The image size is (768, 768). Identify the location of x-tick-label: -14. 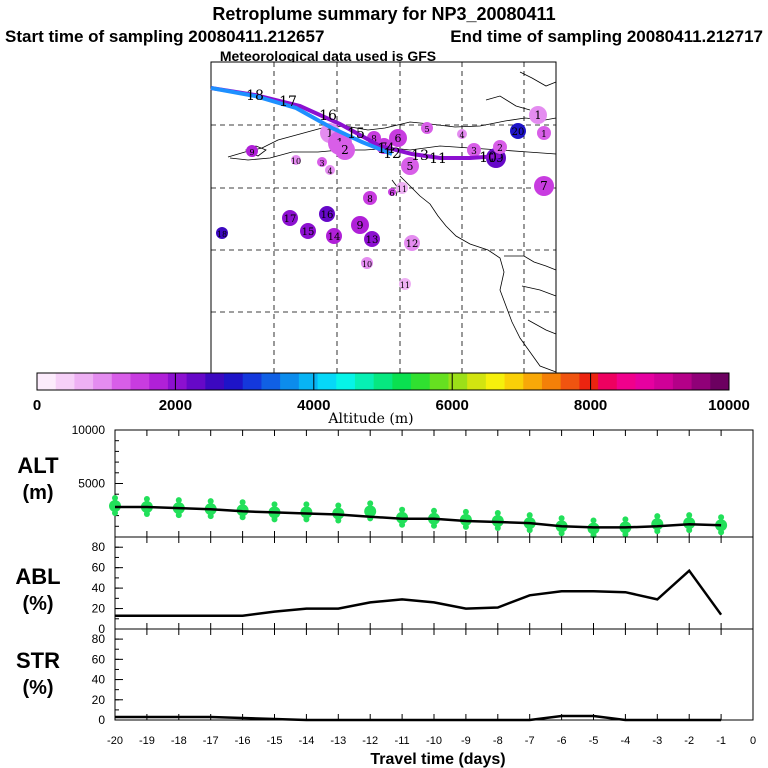
(306, 741).